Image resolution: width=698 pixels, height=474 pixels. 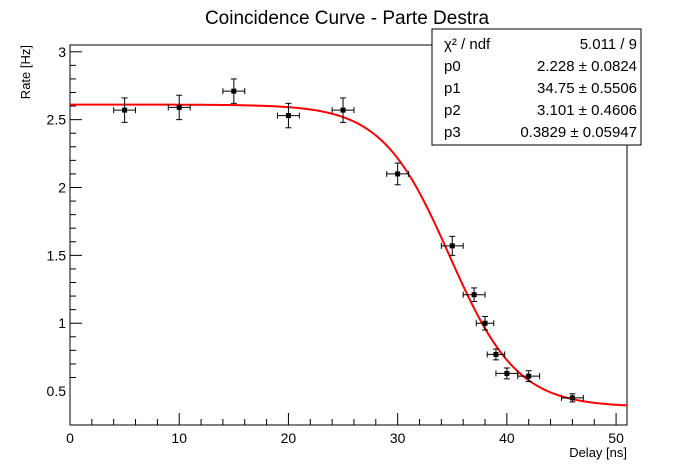 I want to click on stats-box-frame, so click(x=536, y=87).